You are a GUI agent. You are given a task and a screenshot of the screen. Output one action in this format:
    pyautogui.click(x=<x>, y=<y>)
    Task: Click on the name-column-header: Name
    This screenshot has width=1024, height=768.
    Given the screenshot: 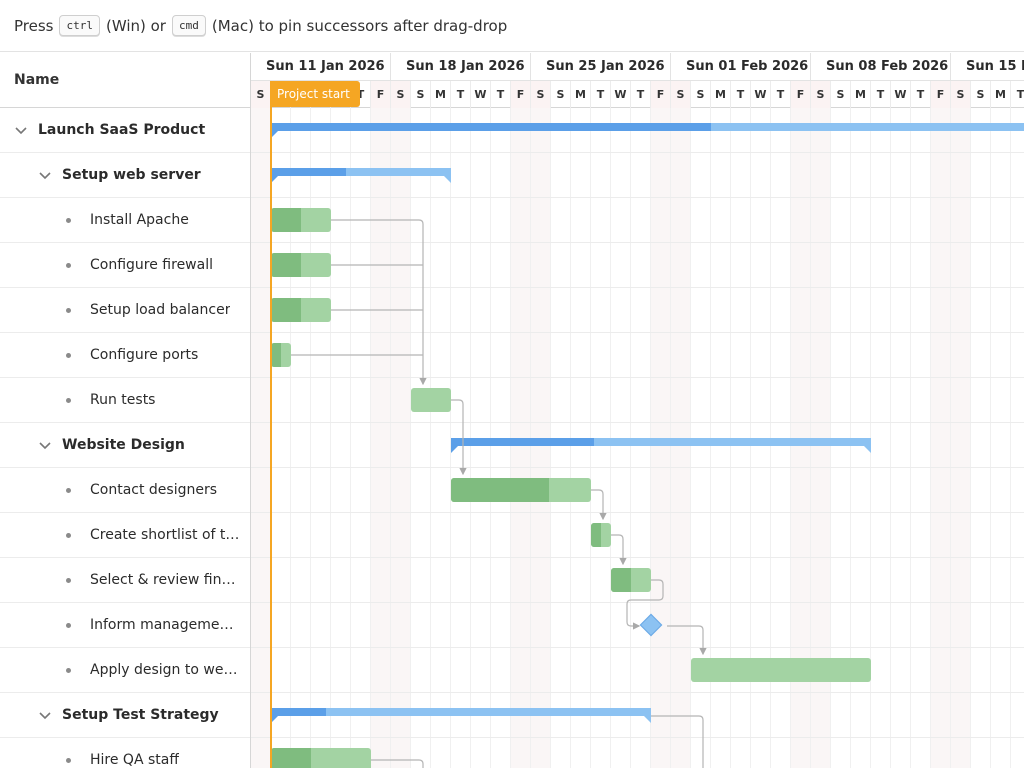 What is the action you would take?
    pyautogui.click(x=125, y=80)
    